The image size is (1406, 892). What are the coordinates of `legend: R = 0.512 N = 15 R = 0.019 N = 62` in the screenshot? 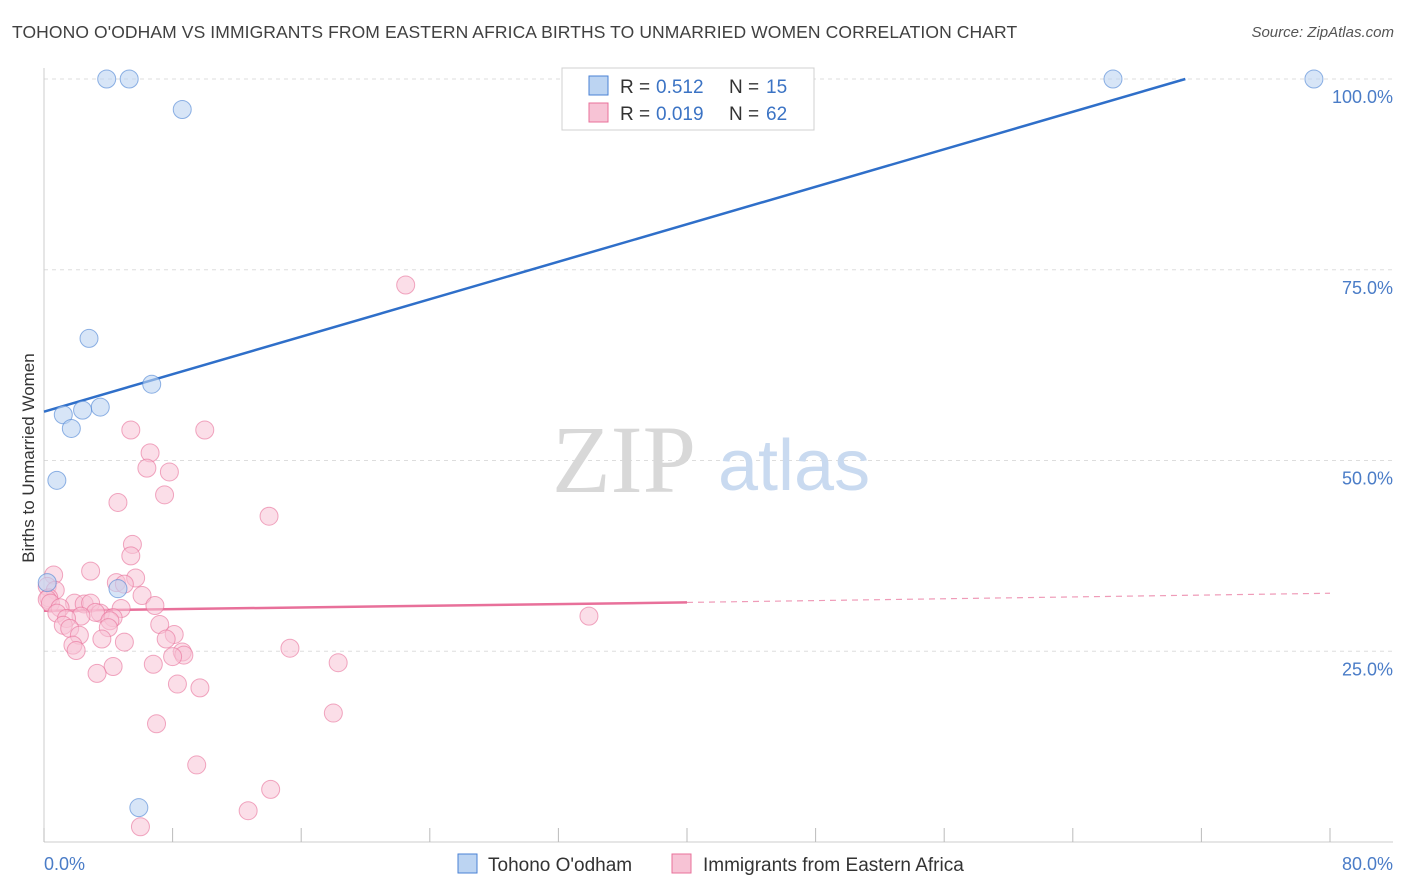 It's located at (688, 99).